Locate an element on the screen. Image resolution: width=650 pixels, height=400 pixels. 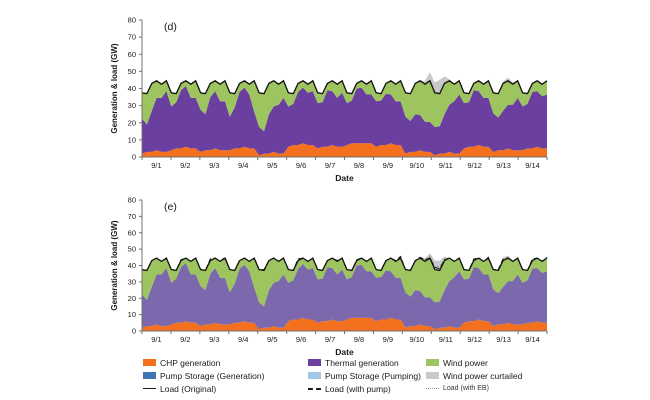
legend-item: Wind power curtailed is located at coordinates (501, 375).